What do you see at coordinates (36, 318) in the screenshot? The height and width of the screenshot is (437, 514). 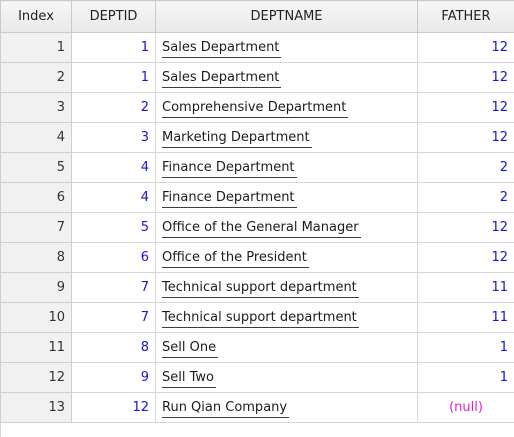 I see `row-index-cell: 10` at bounding box center [36, 318].